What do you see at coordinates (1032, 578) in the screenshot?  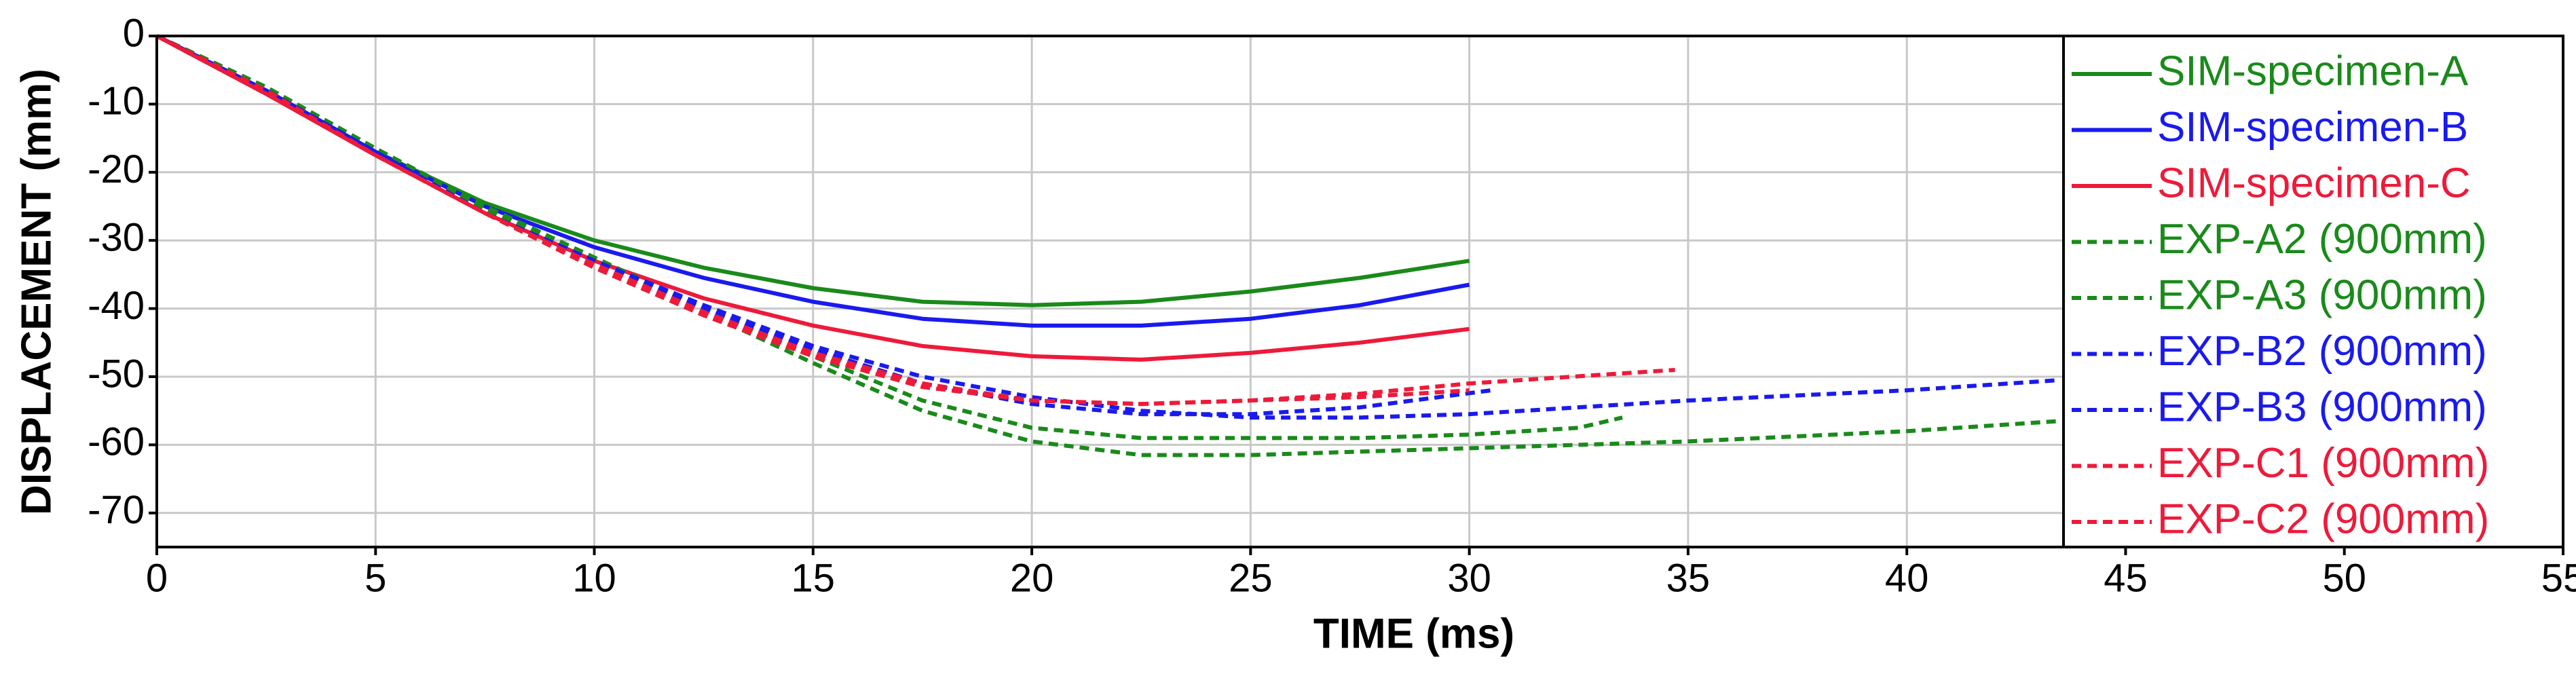 I see `x-tick-label: 20` at bounding box center [1032, 578].